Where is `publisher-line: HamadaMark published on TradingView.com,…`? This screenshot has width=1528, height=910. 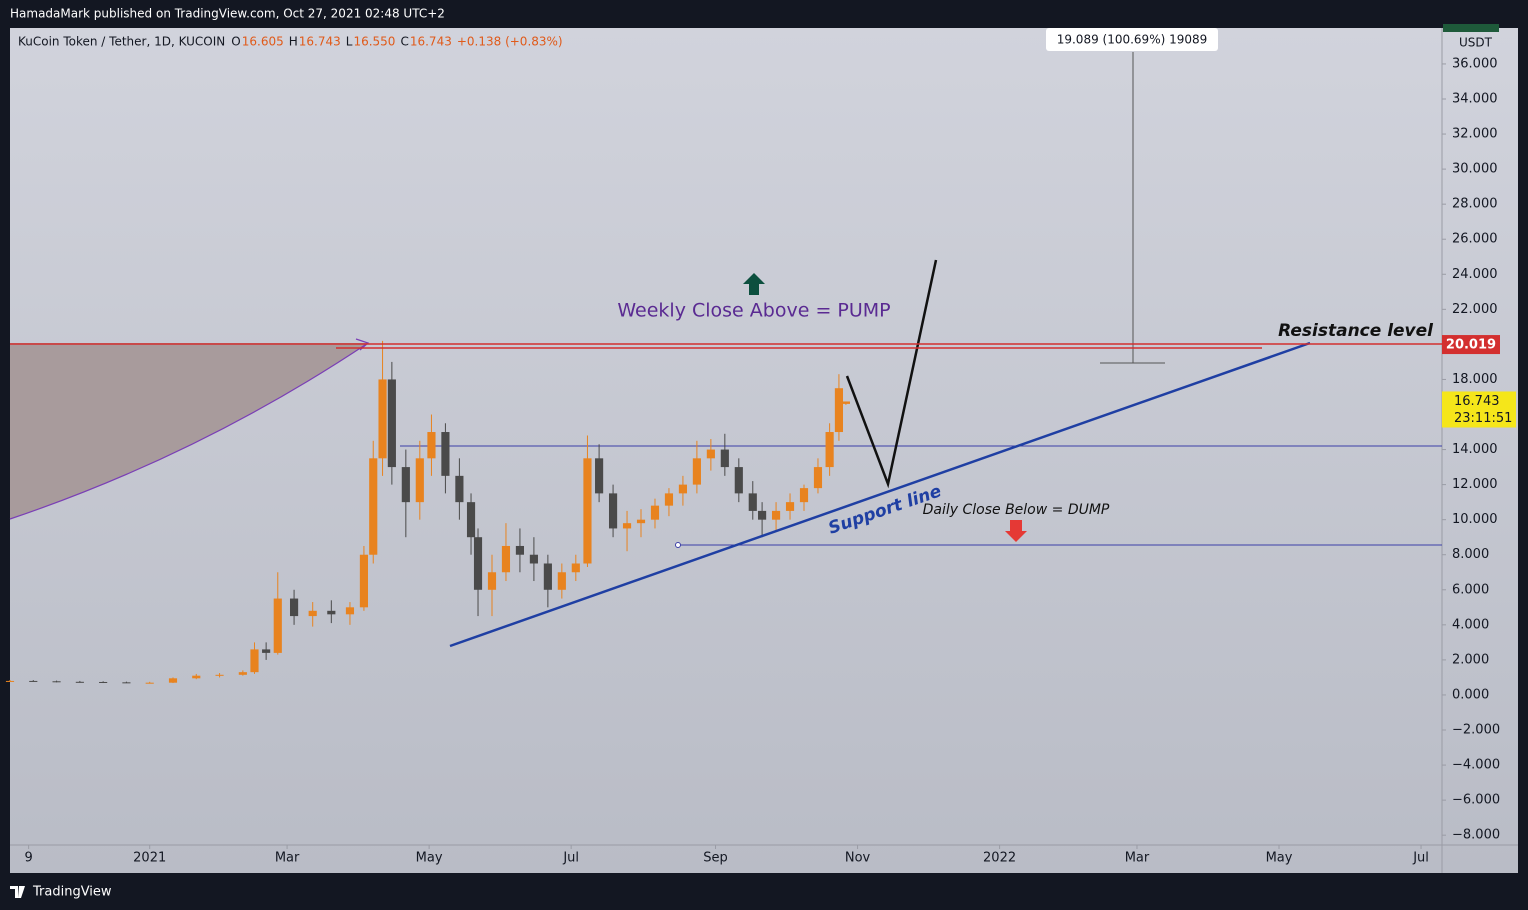 publisher-line: HamadaMark published on TradingView.com,… is located at coordinates (227, 14).